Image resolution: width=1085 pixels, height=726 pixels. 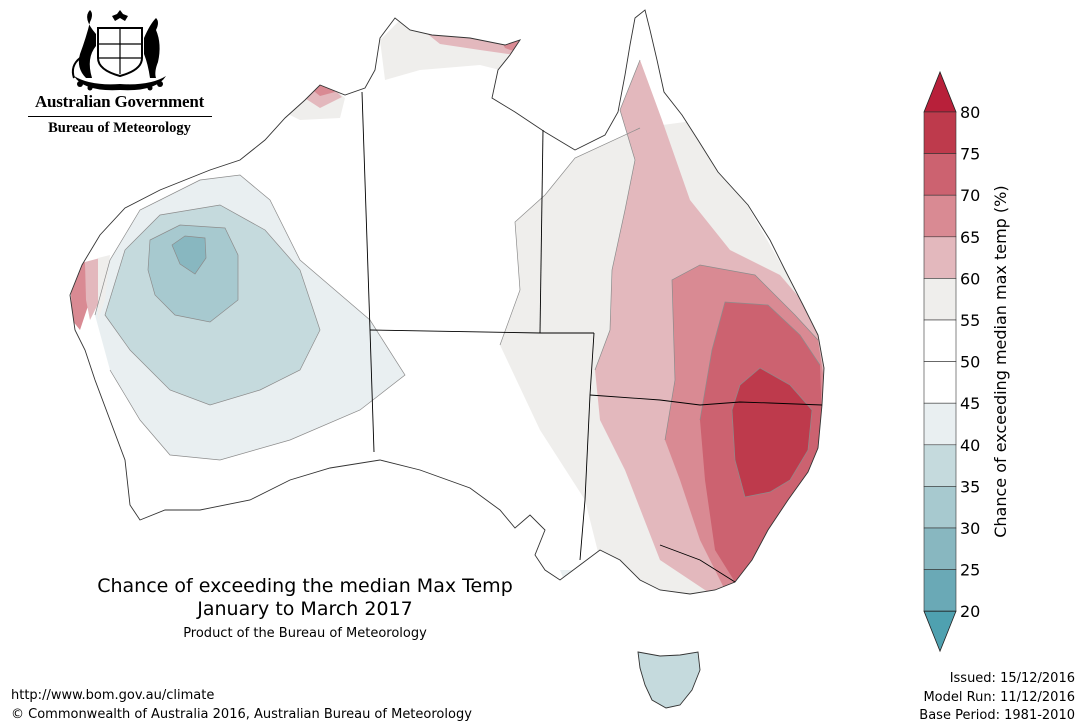 I want to click on legend-tick-label: 25, so click(x=970, y=570).